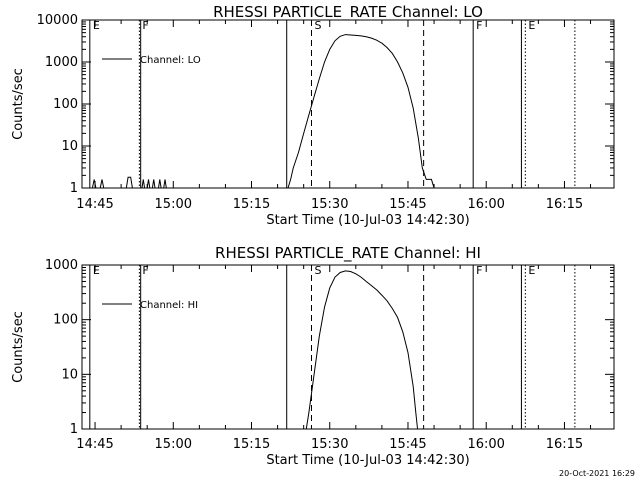 This screenshot has height=480, width=640. Describe the element at coordinates (169, 305) in the screenshot. I see `legend-label: Channel: HI` at that location.